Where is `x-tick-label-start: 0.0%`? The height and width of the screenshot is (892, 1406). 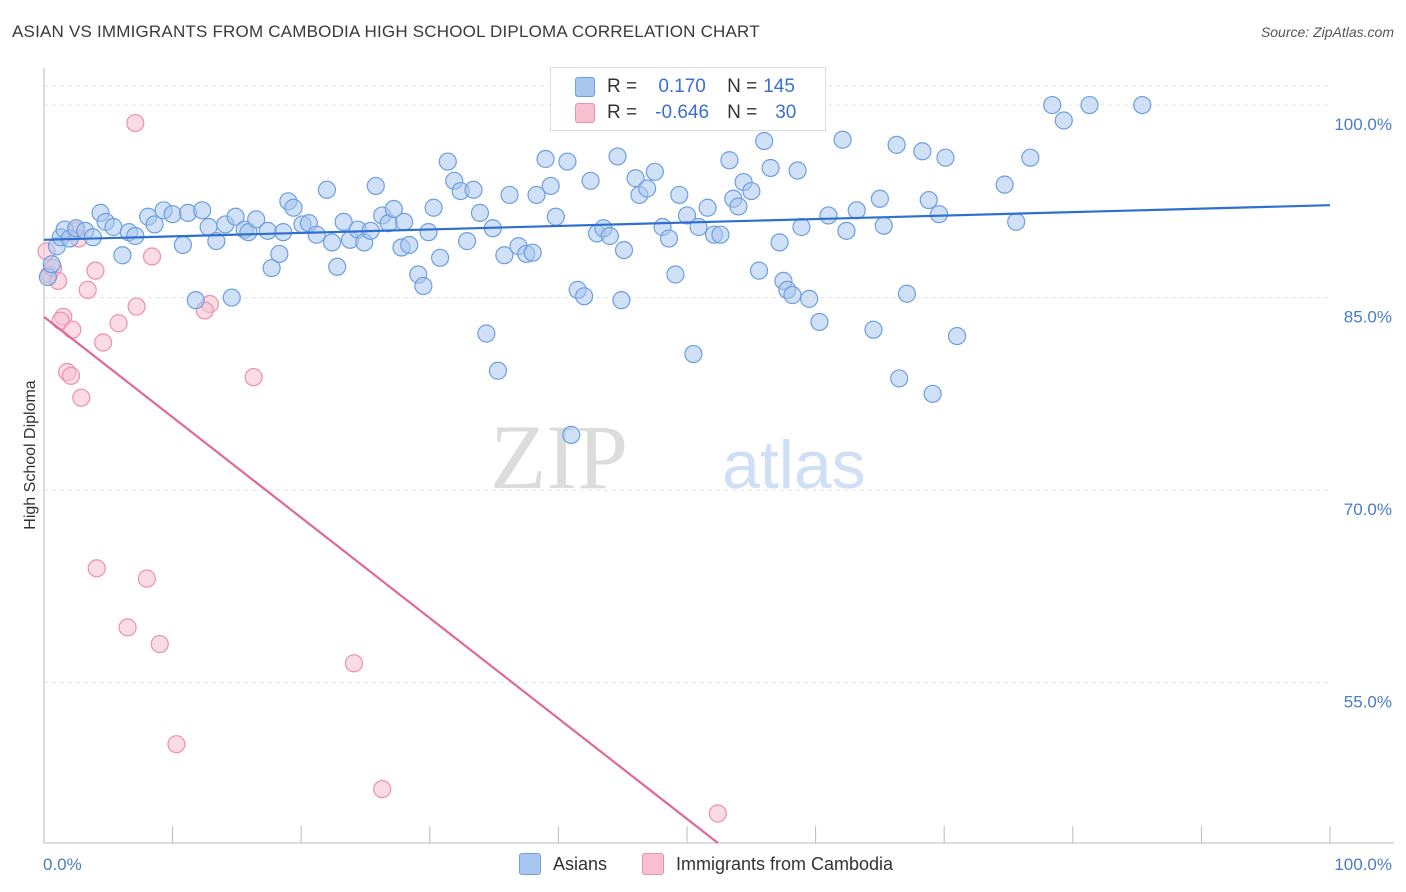 x-tick-label-start: 0.0% is located at coordinates (62, 864).